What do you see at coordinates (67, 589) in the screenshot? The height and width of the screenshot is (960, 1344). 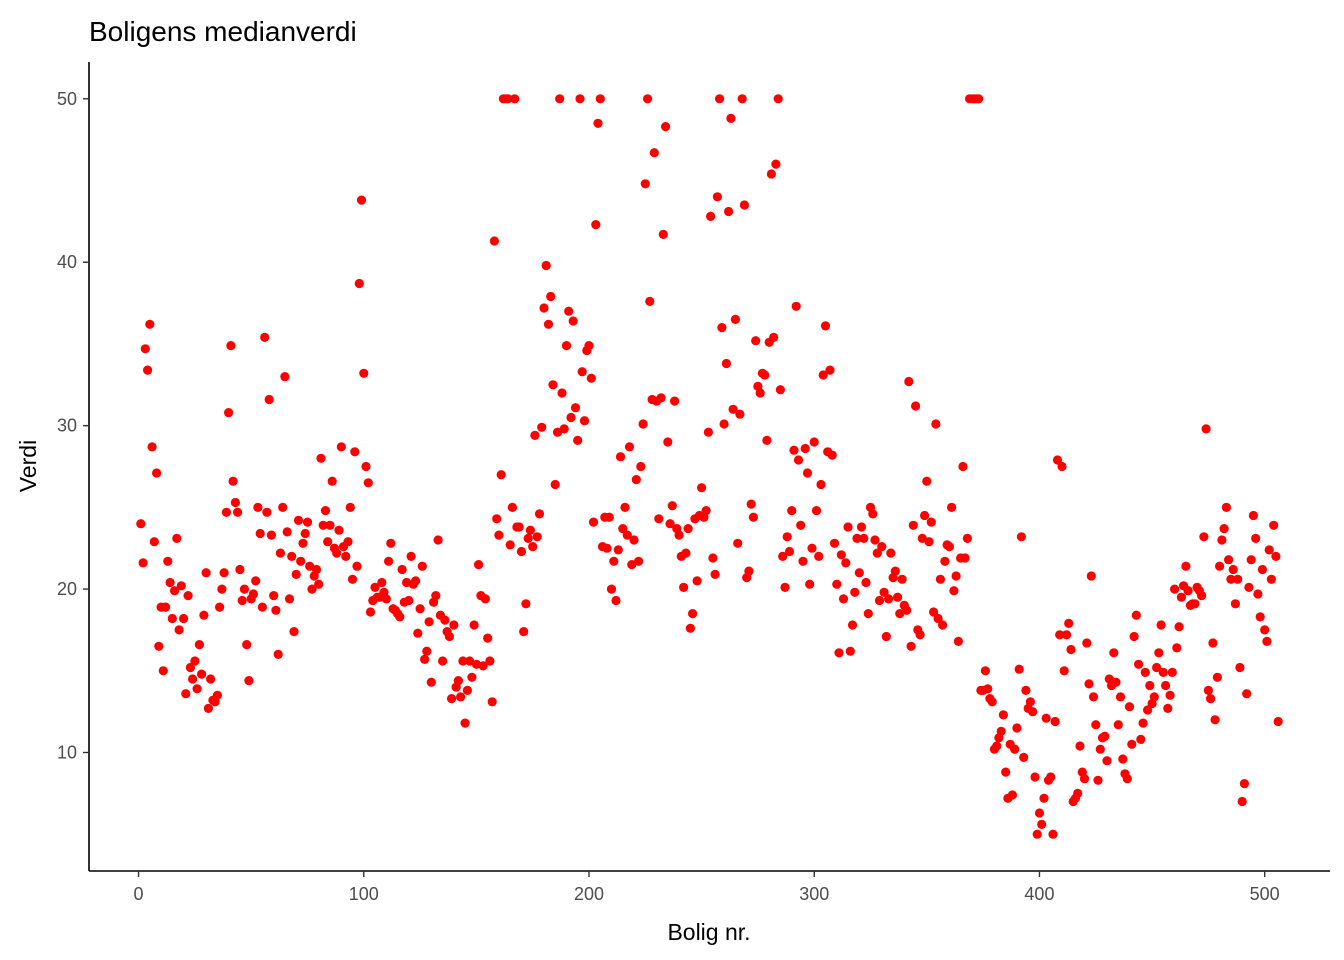 I see `y-tick-label: 20` at bounding box center [67, 589].